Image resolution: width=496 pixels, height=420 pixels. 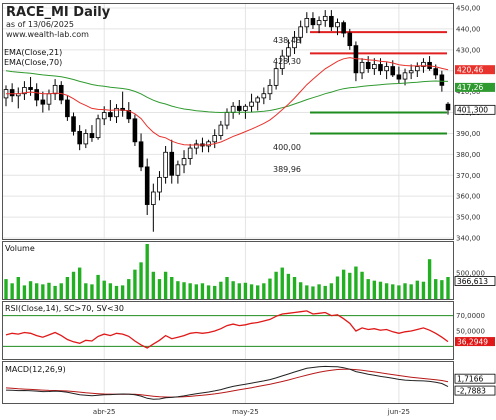 I want to click on rsi-panel-frame, so click(x=228, y=330).